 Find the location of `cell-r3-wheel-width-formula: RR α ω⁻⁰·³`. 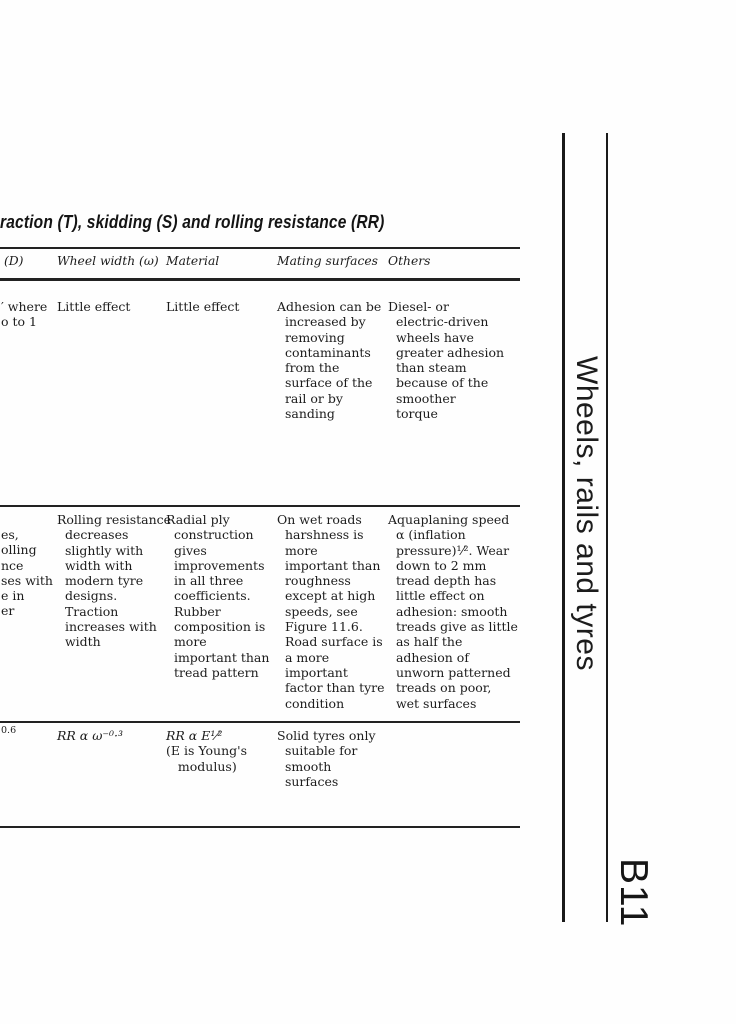

cell-r3-wheel-width-formula: RR α ω⁻⁰·³ is located at coordinates (90, 735).